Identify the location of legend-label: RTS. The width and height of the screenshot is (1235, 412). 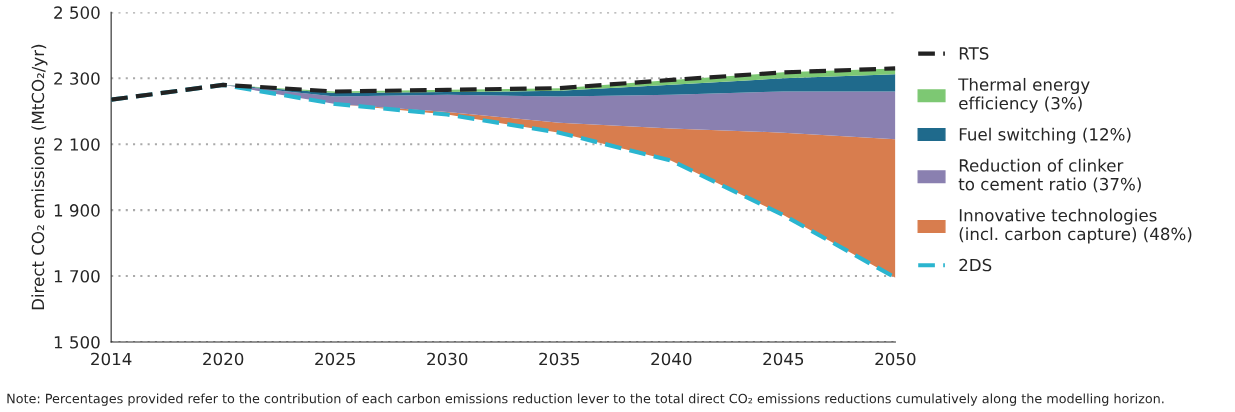
(974, 53).